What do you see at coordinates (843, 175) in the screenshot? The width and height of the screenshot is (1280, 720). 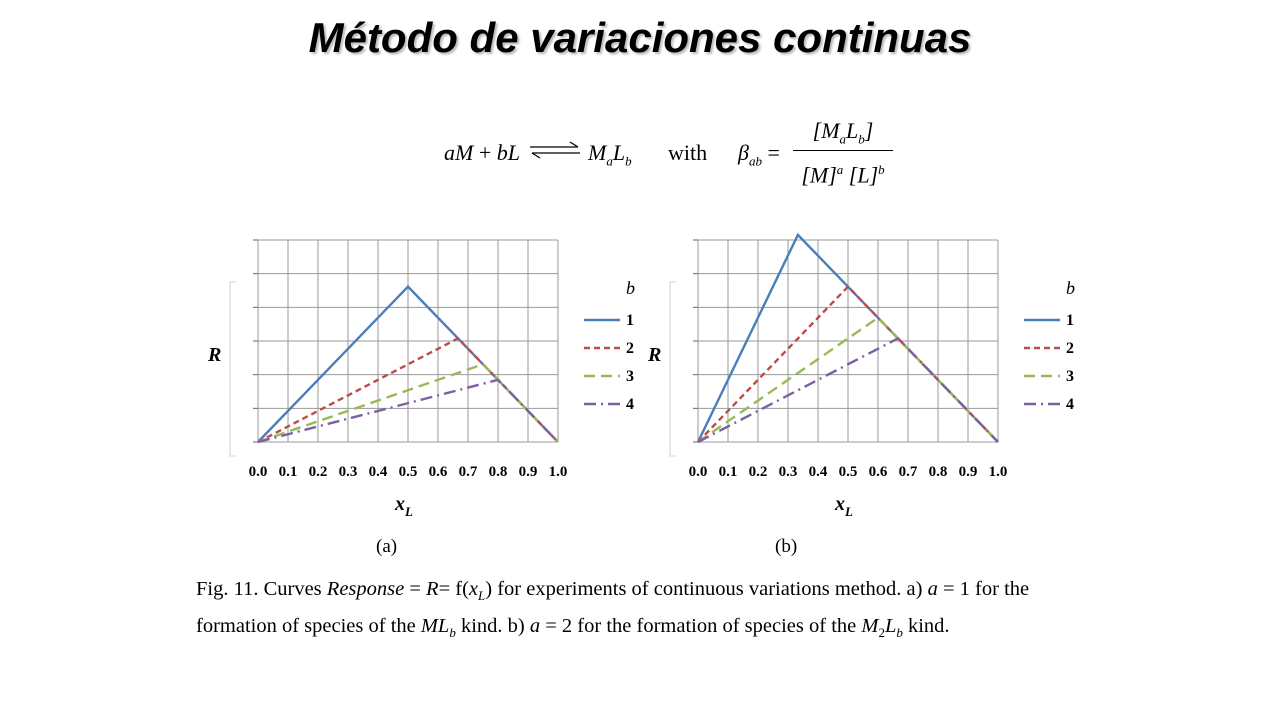 I see `fraction-denominator: [M]a [L]b` at bounding box center [843, 175].